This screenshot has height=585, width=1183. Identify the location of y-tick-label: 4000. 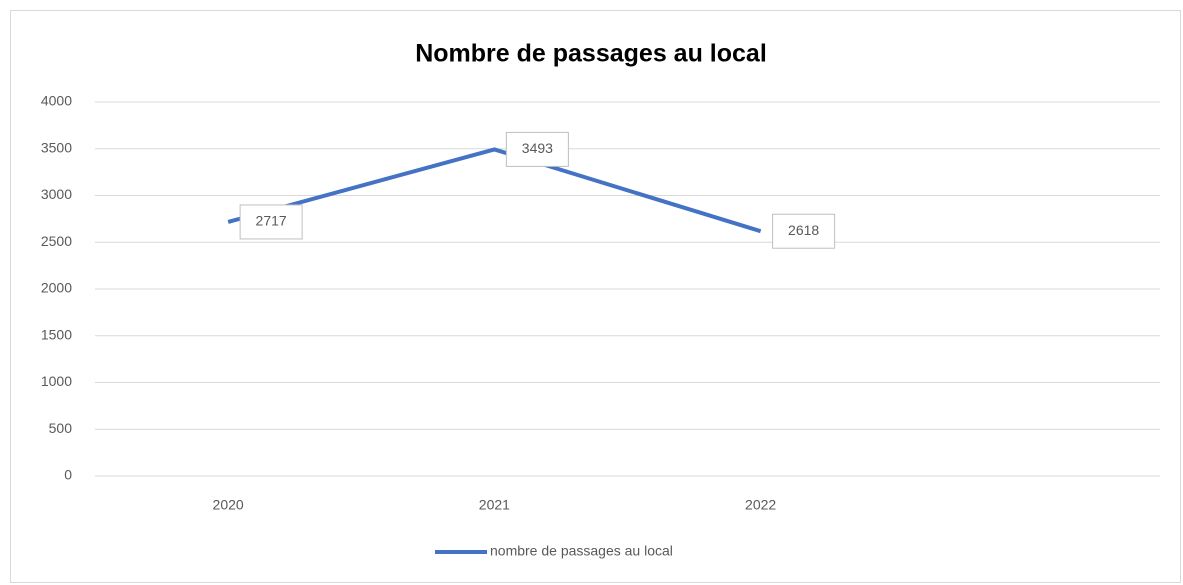
(56, 101).